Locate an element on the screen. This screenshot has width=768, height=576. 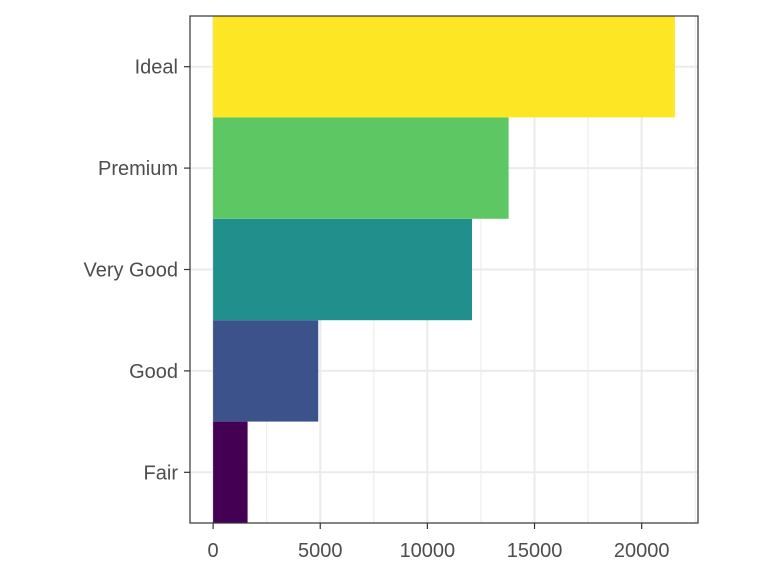
bar-good is located at coordinates (266, 371).